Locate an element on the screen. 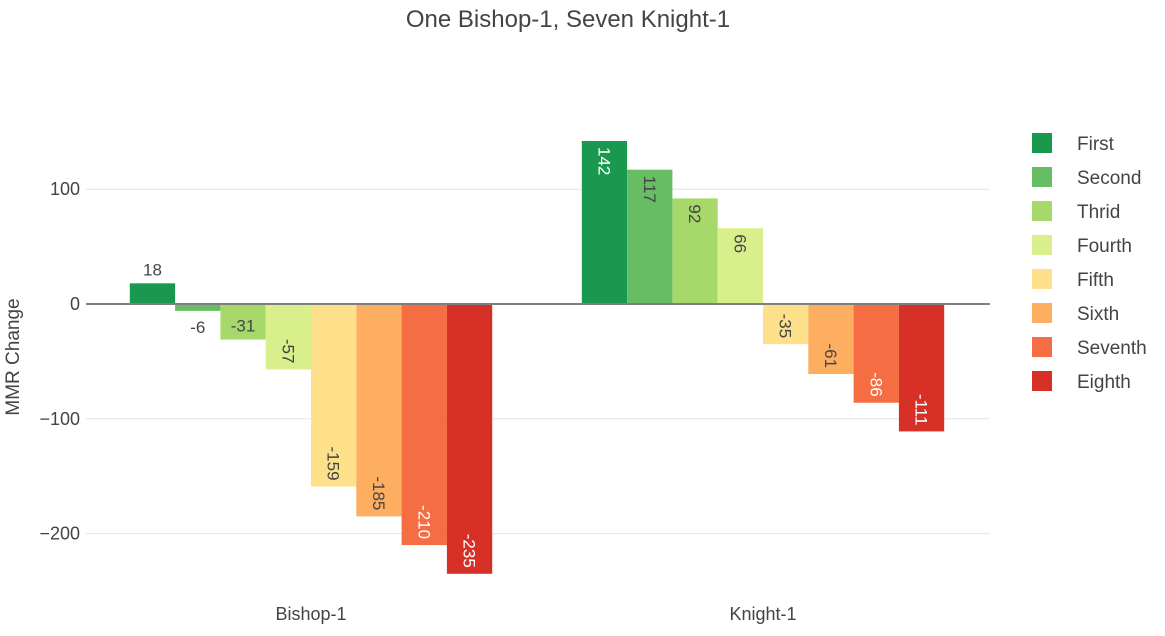 This screenshot has height=636, width=1165. y-tick-label: −200 is located at coordinates (59, 534).